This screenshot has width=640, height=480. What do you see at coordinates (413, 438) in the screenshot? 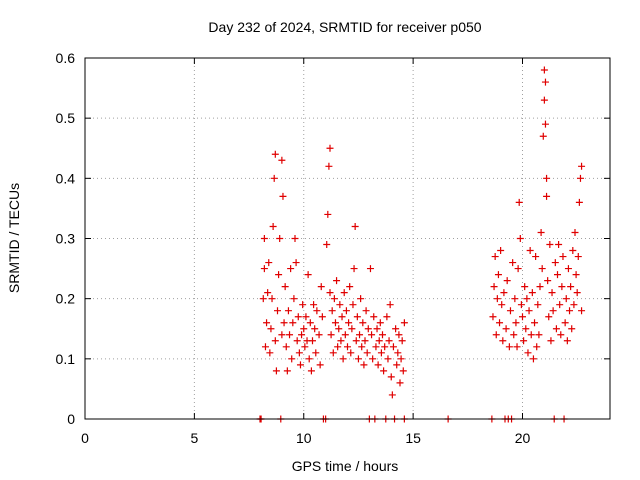
I see `x-tick-label: 15` at bounding box center [413, 438].